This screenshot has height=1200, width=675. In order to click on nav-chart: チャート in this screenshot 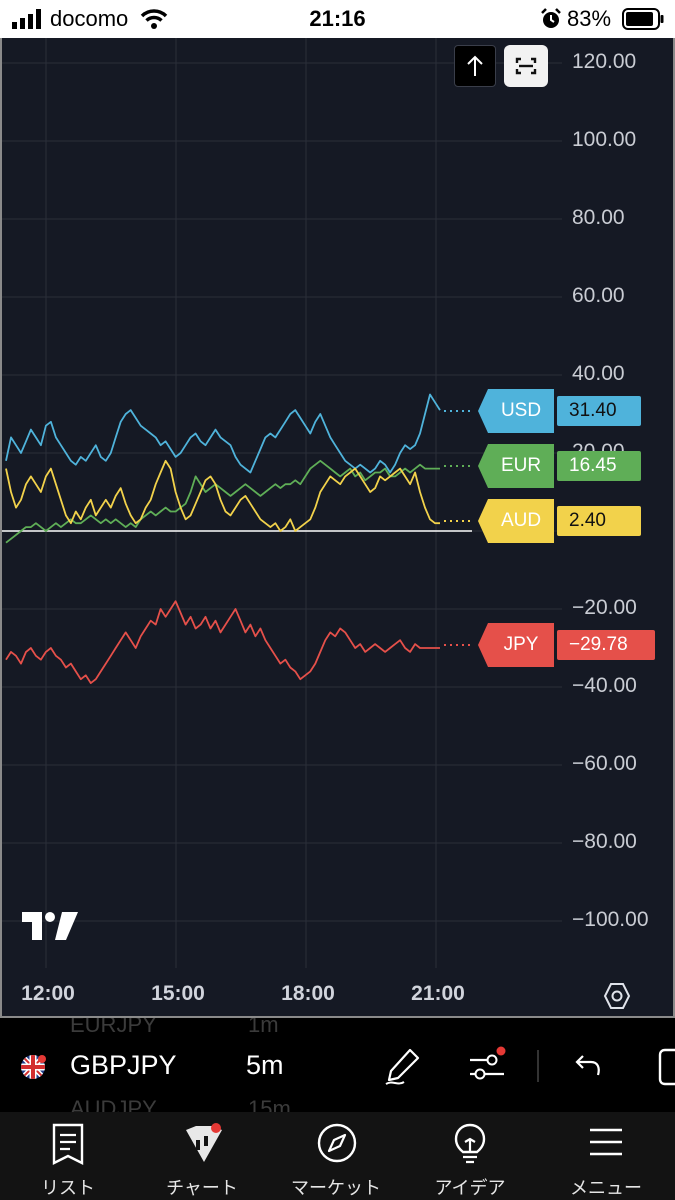, I will do `click(202, 1156)`.